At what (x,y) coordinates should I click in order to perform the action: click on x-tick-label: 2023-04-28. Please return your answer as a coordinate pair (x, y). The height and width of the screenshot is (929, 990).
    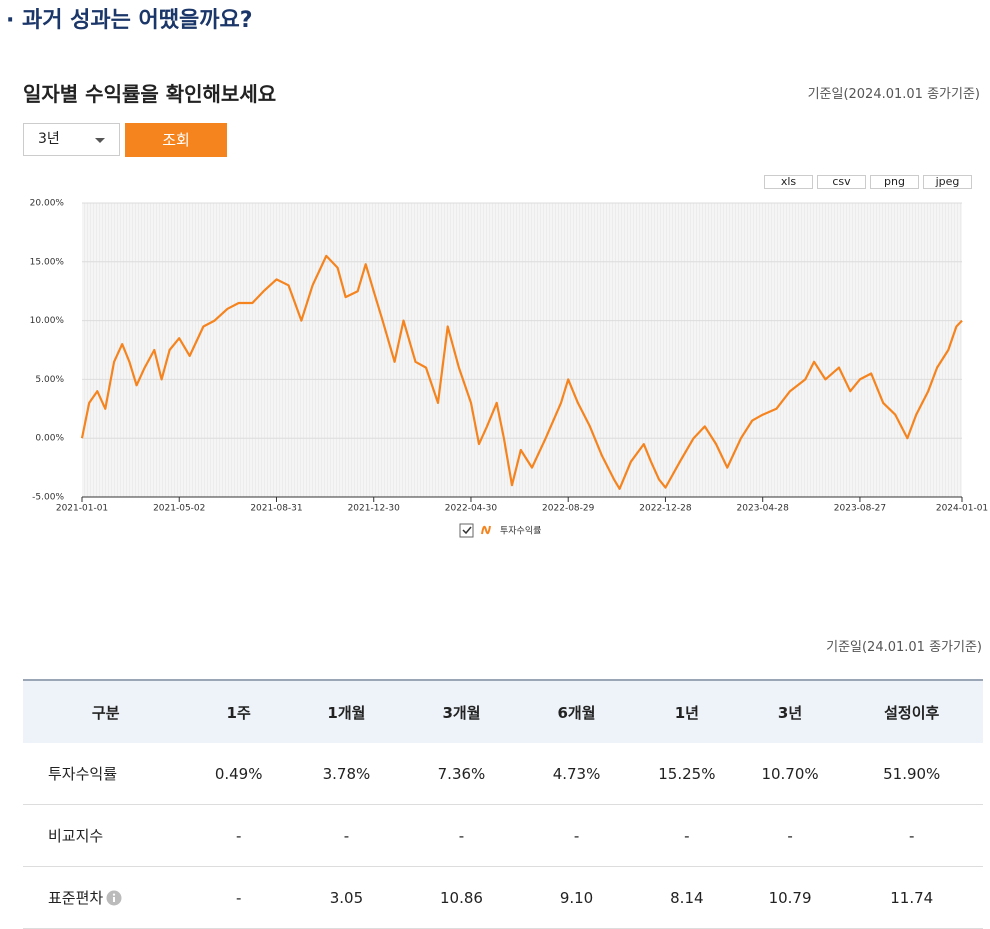
    Looking at the image, I should click on (763, 509).